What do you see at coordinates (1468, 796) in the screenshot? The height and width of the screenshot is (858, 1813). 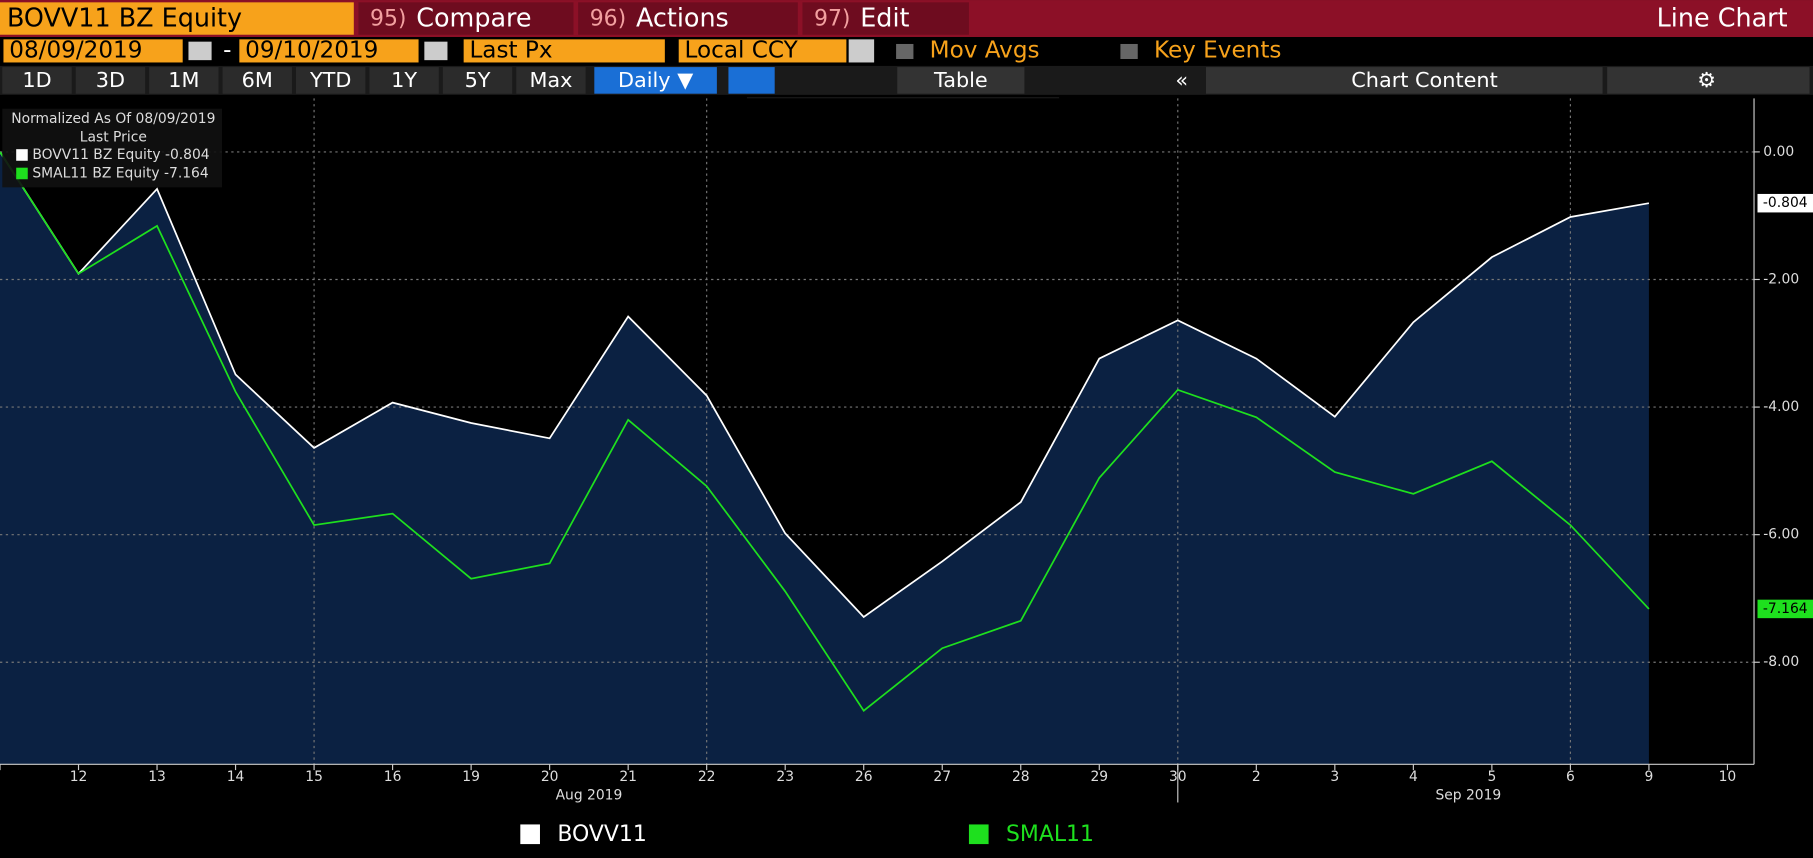 I see `month-label: Sep 2019` at bounding box center [1468, 796].